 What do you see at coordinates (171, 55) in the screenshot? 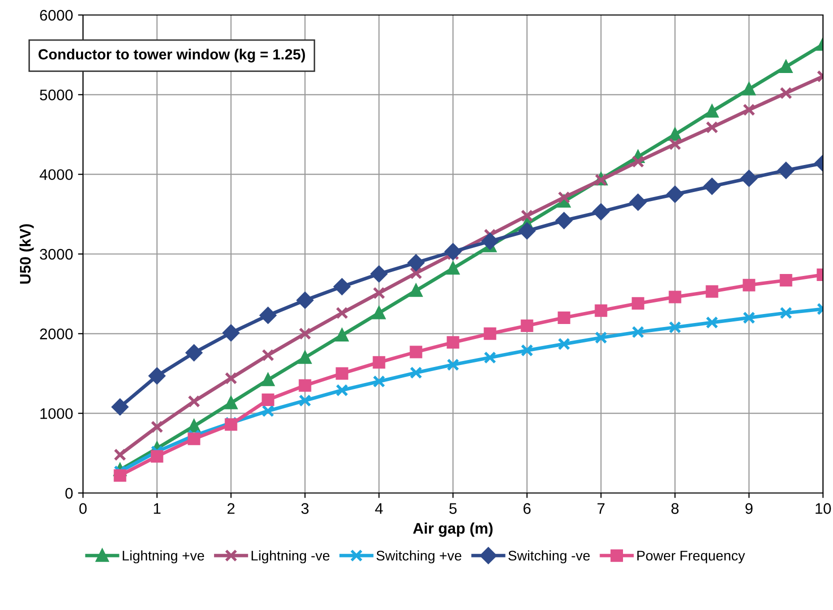
I see `annotation: Conductor to tower window (kg = 1.25)` at bounding box center [171, 55].